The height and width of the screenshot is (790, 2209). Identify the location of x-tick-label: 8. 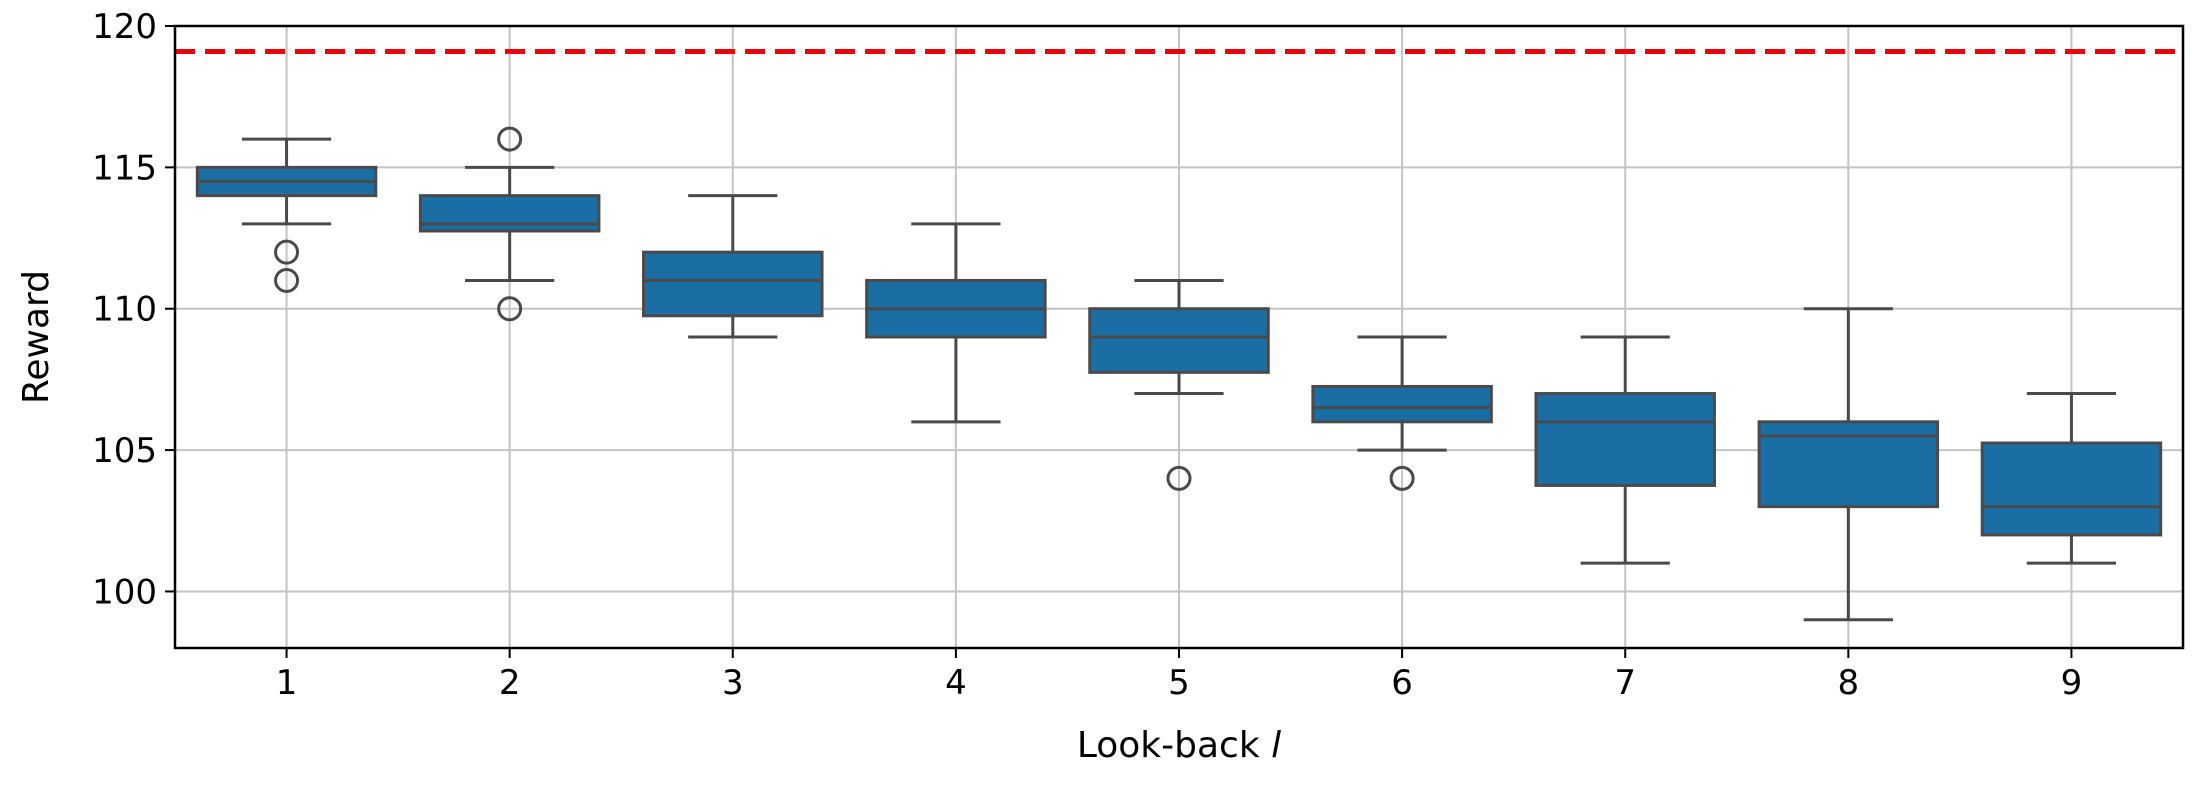
(1849, 683).